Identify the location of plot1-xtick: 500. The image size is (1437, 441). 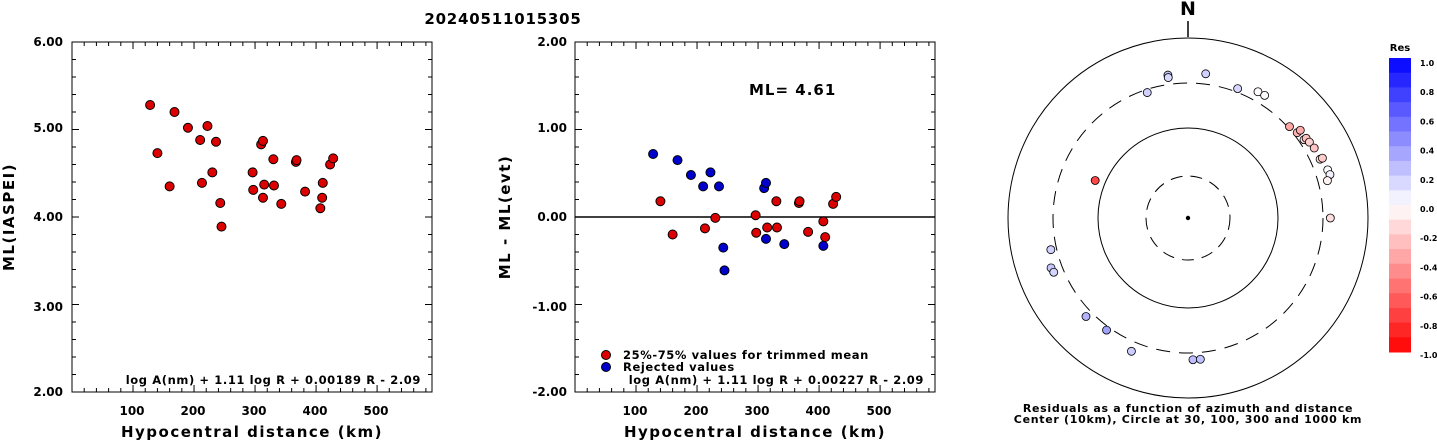
(375, 411).